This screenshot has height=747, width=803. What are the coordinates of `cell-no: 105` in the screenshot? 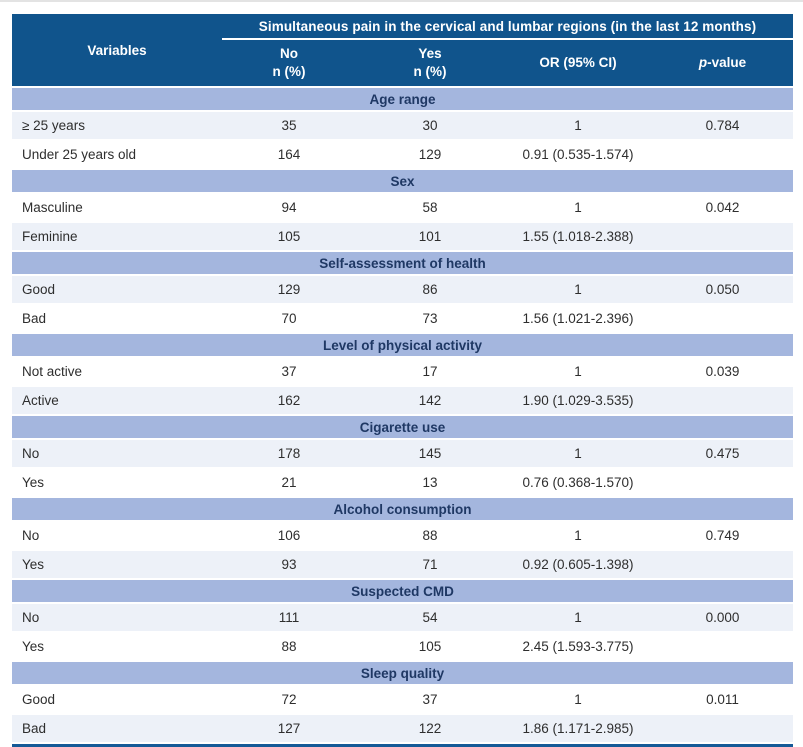 It's located at (289, 236).